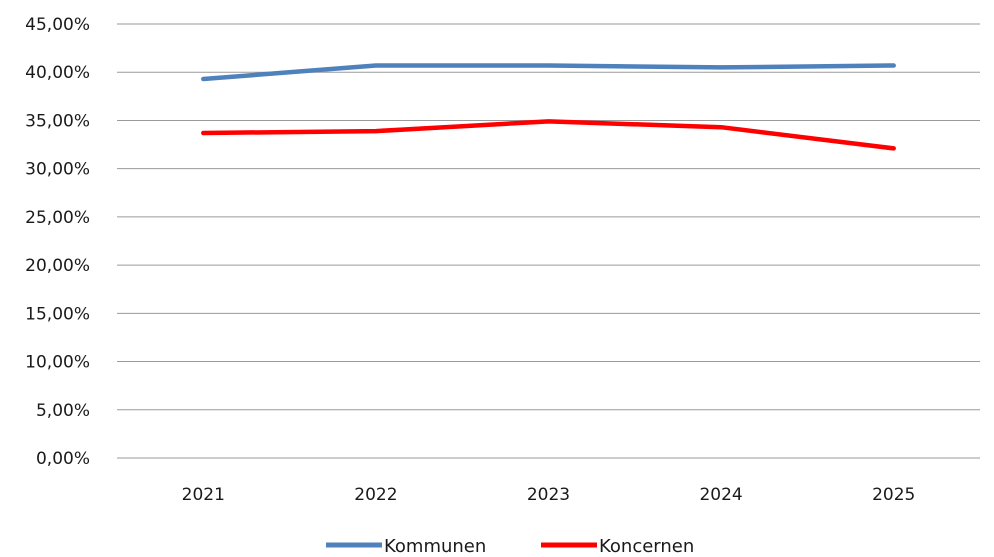  I want to click on series-line-kommunen, so click(548, 72).